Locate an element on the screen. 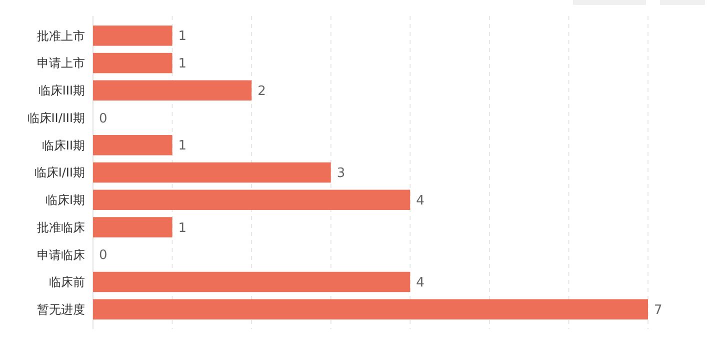 The image size is (707, 337). y-tick-label: 临床I/II期 is located at coordinates (59, 173).